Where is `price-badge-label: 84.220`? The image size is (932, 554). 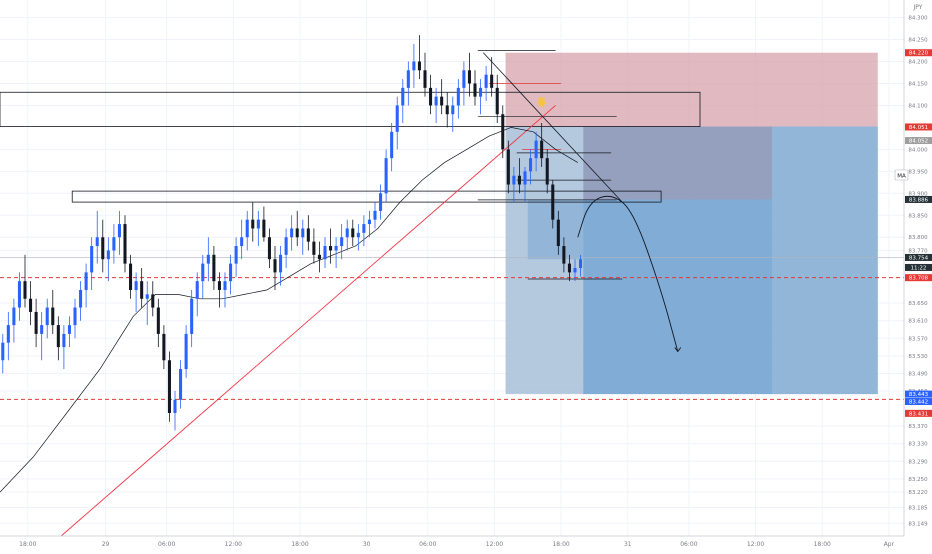 price-badge-label: 84.220 is located at coordinates (919, 54).